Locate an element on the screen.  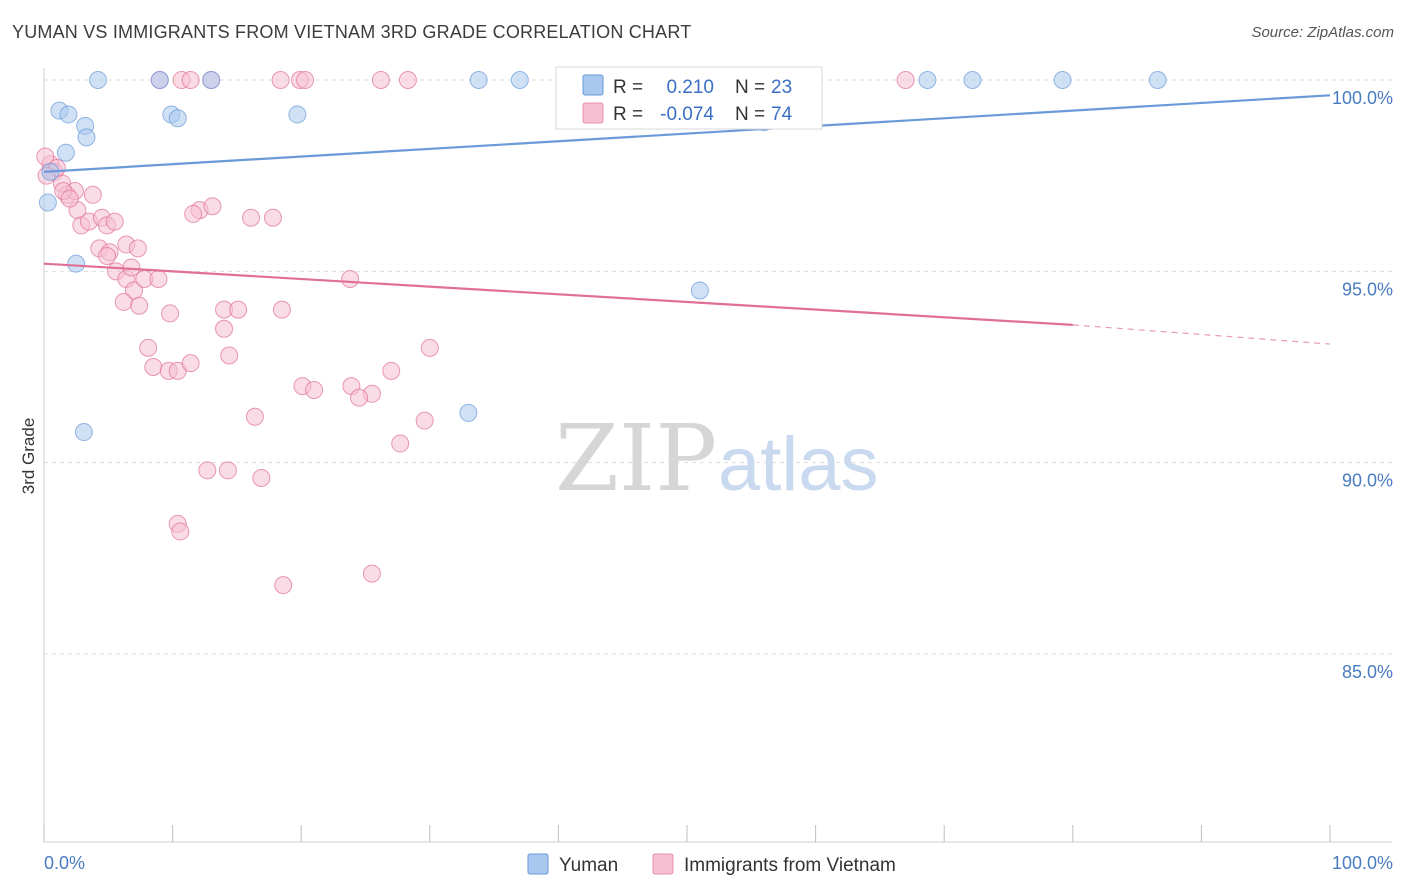
y-tick-label: 100.0% is located at coordinates (1362, 98).